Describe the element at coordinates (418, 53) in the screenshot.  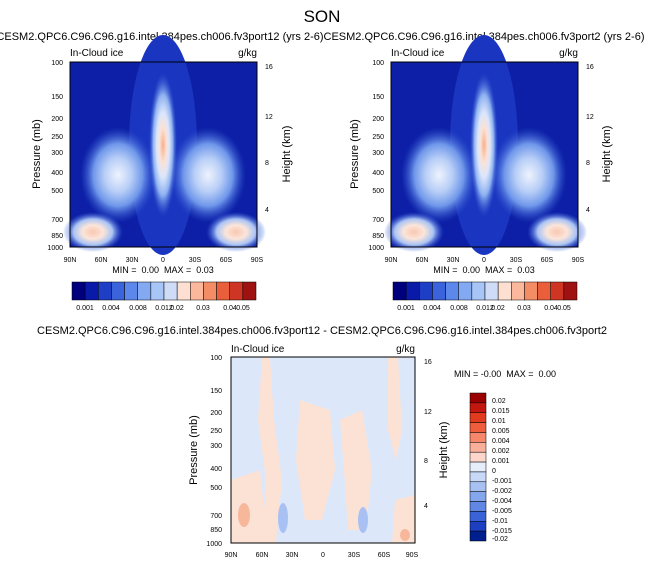
I see `panel-2-left-label: In-Cloud ice` at that location.